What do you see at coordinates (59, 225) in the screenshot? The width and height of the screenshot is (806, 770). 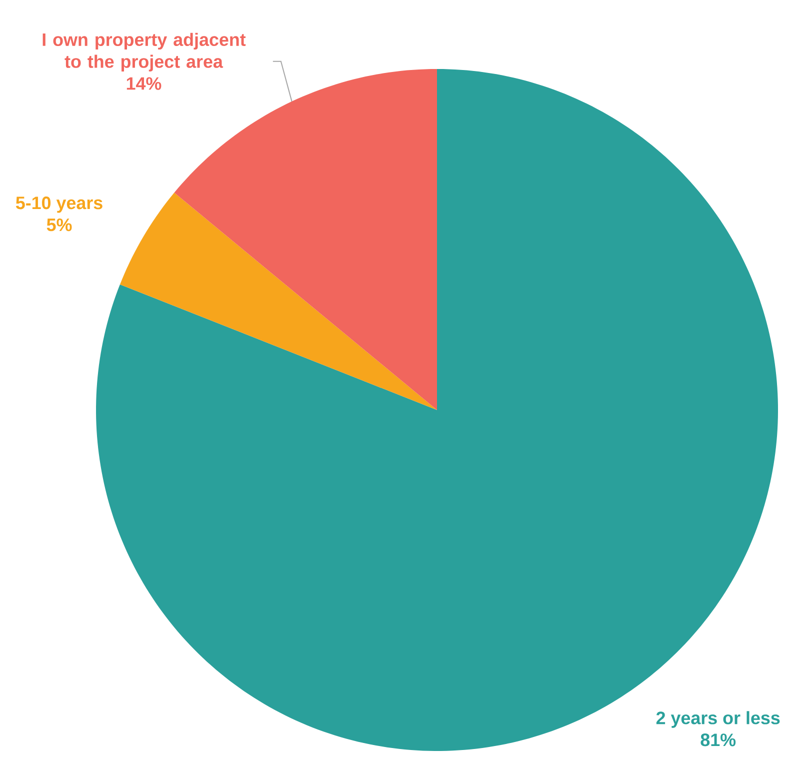 I see `data-label: 5%` at bounding box center [59, 225].